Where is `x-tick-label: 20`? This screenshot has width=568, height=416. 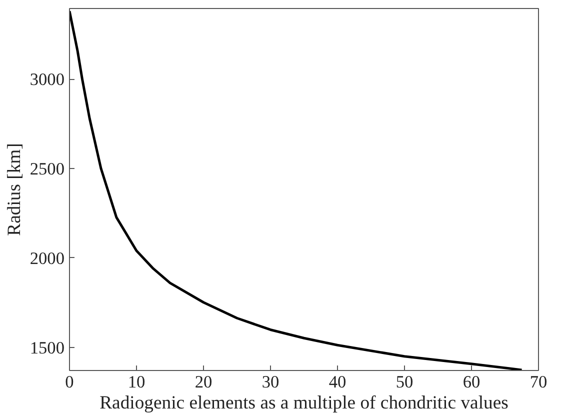 x-tick-label: 20 is located at coordinates (203, 382).